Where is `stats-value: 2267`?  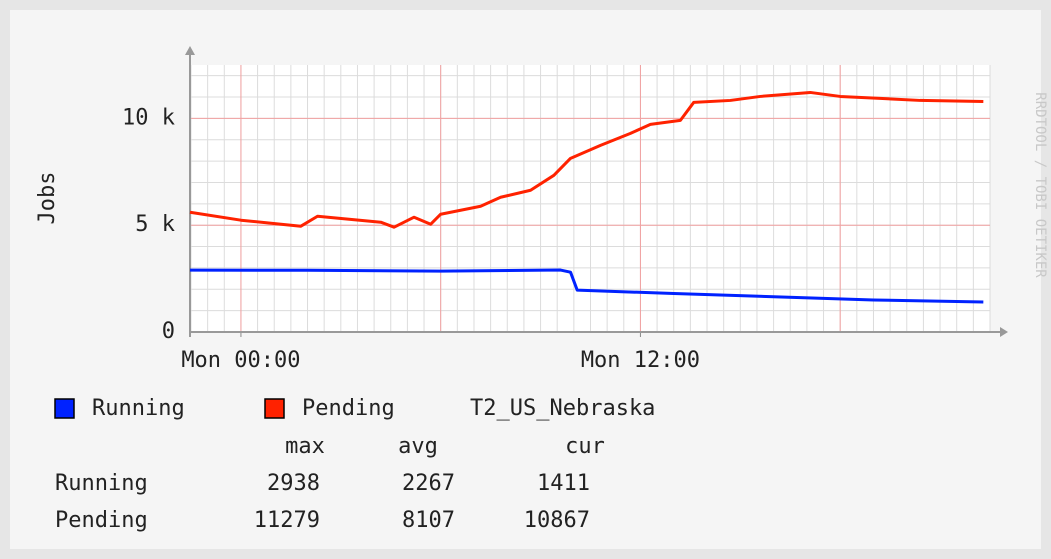 stats-value: 2267 is located at coordinates (428, 483).